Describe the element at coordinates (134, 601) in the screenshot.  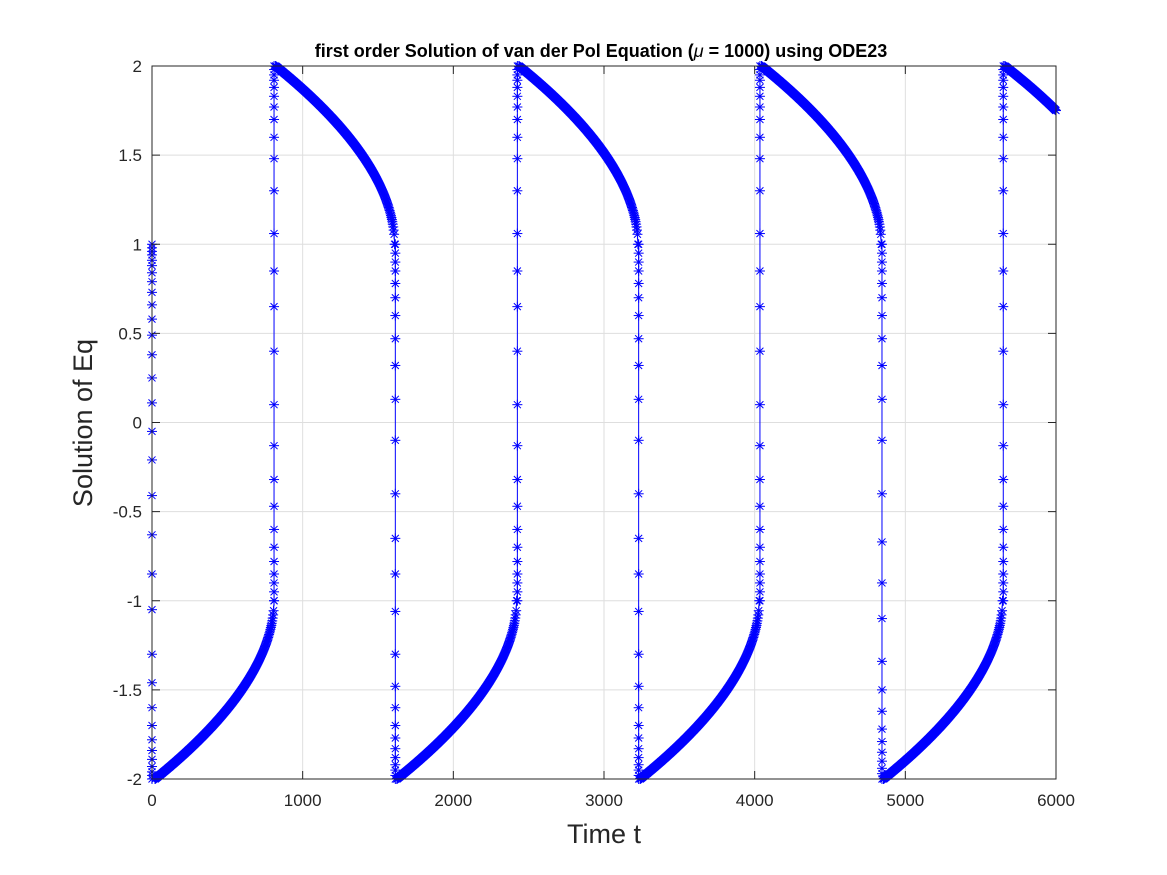
I see `y-tick-label: -1` at that location.